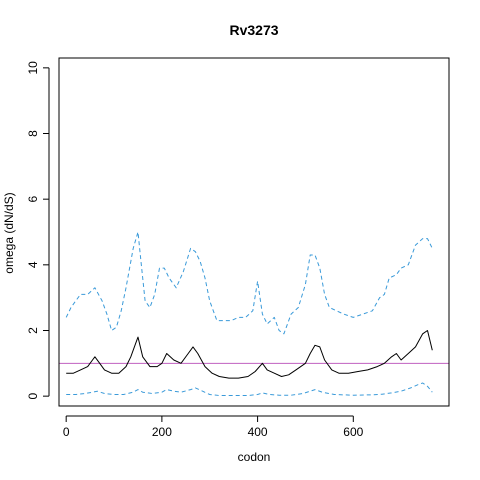 This screenshot has height=480, width=480. Describe the element at coordinates (254, 457) in the screenshot. I see `x-axis-label: codon` at that location.